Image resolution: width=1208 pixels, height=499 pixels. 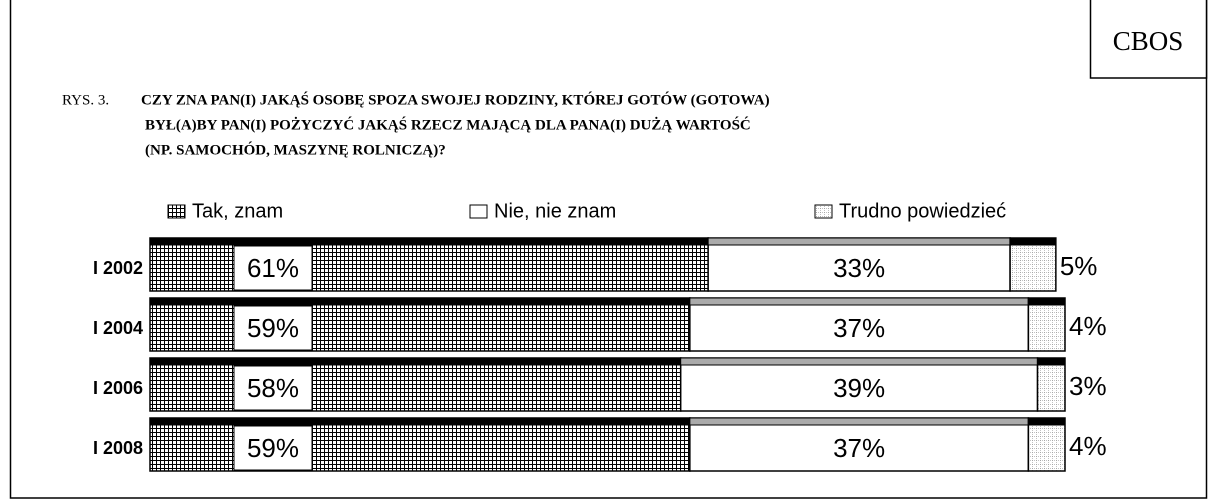 I want to click on value-label: 5%, so click(x=1079, y=266).